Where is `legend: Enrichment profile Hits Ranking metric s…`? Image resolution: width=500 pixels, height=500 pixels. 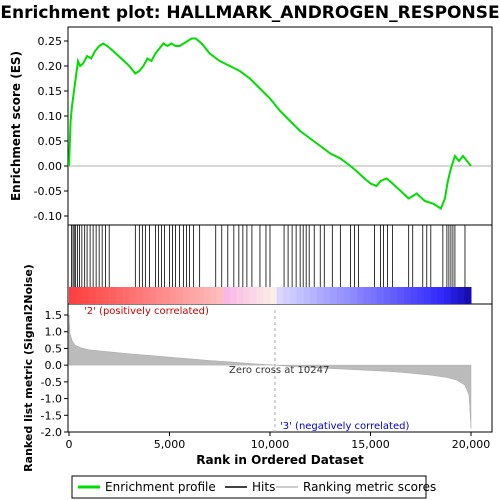 legend: Enrichment profile Hits Ranking metric s… is located at coordinates (253, 487).